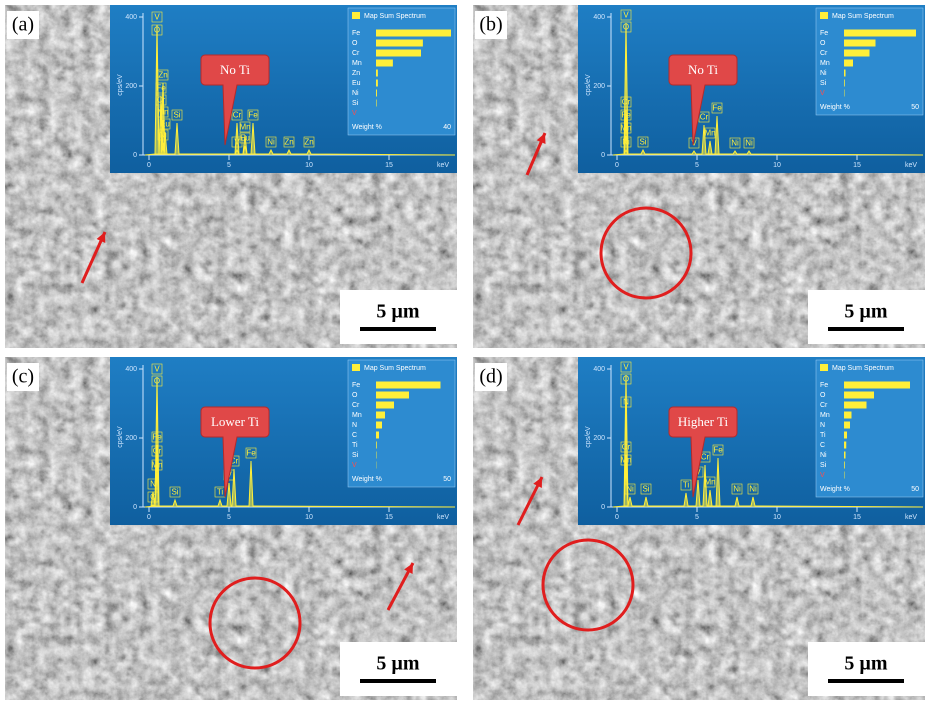 This screenshot has width=927, height=704. I want to click on peak-label: Ti, so click(686, 485).